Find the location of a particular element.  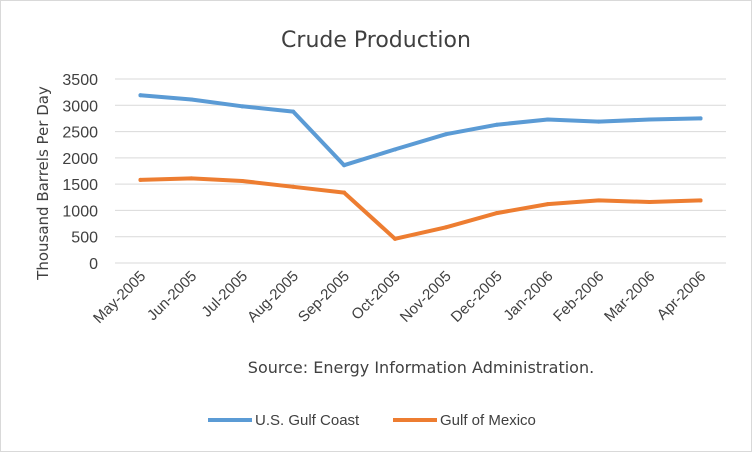

y-axis-label: Thousand Barrels Per Day is located at coordinates (43, 183).